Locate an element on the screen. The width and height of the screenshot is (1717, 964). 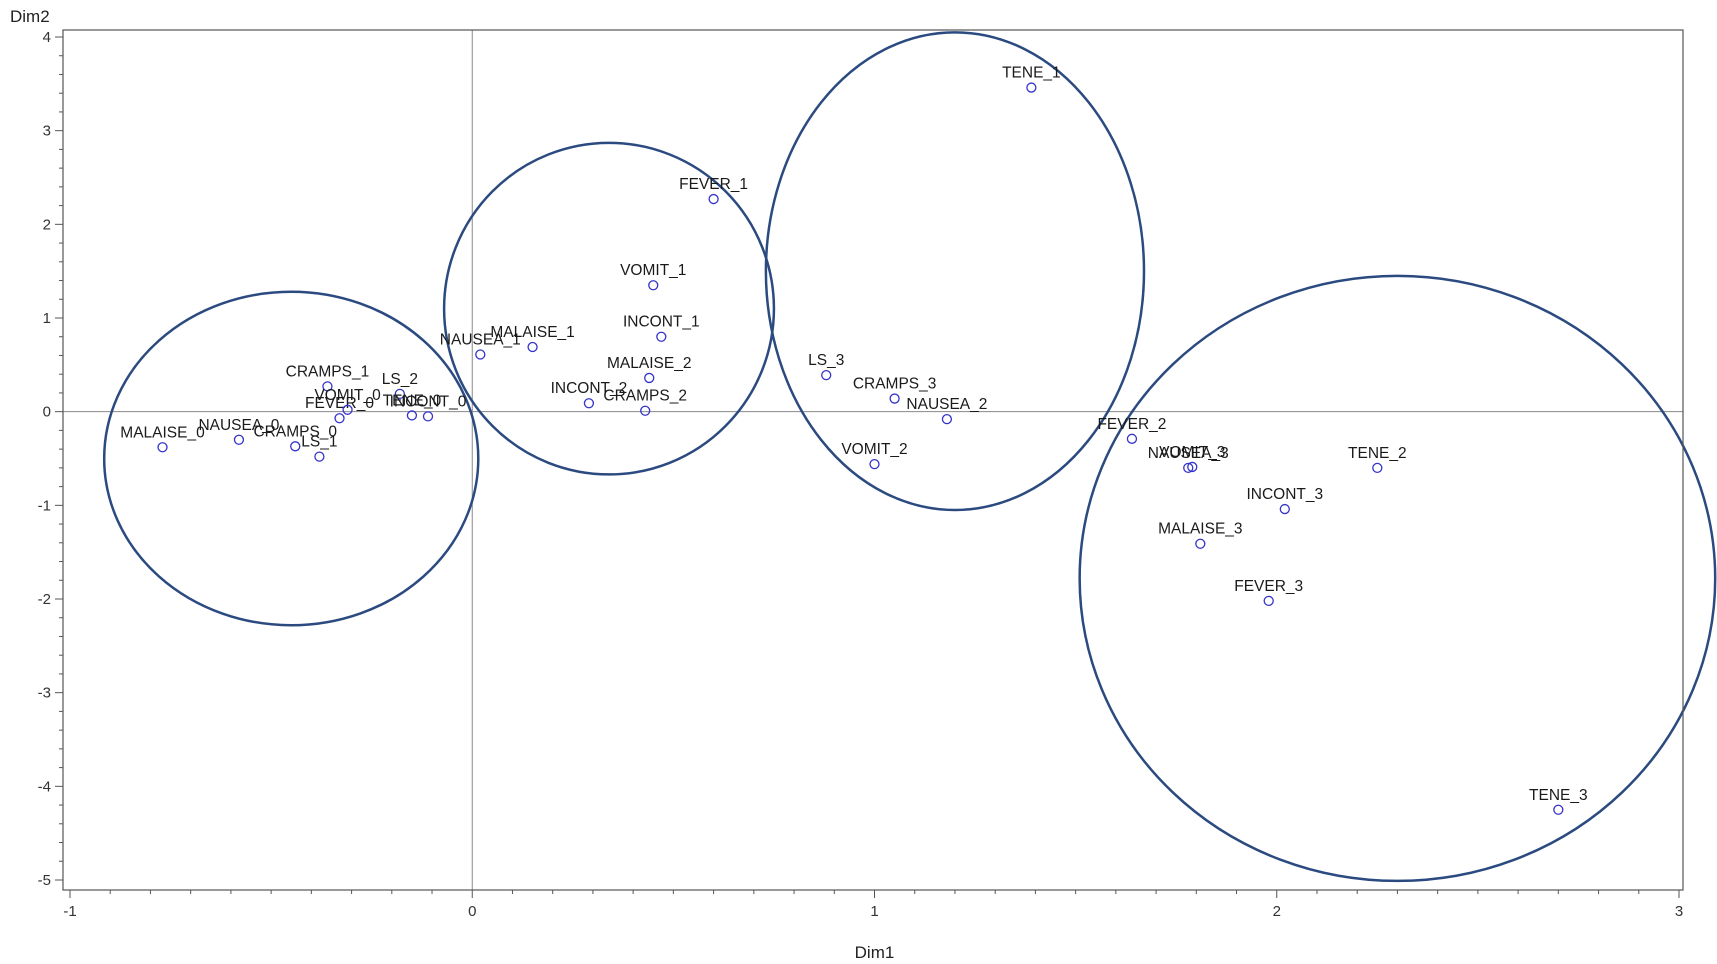
data-point: LS_1 is located at coordinates (319, 448).